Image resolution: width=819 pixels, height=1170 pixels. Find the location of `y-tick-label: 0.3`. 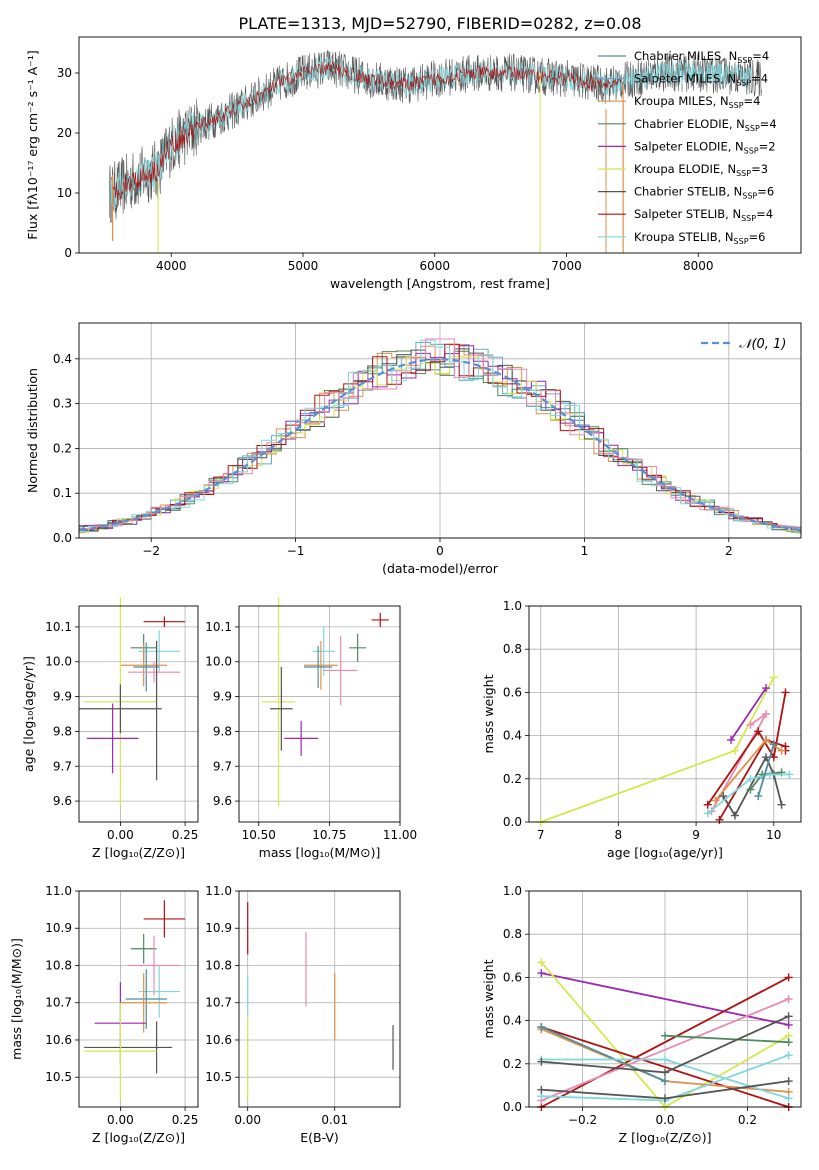

y-tick-label: 0.3 is located at coordinates (62, 404).